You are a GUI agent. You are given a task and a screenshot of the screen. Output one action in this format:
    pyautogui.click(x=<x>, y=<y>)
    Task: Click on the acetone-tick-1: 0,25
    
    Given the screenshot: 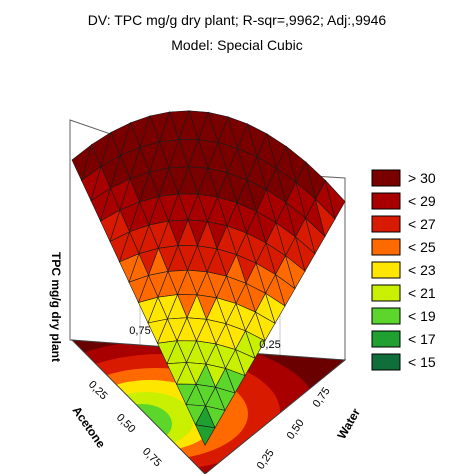 What is the action you would take?
    pyautogui.click(x=98, y=391)
    